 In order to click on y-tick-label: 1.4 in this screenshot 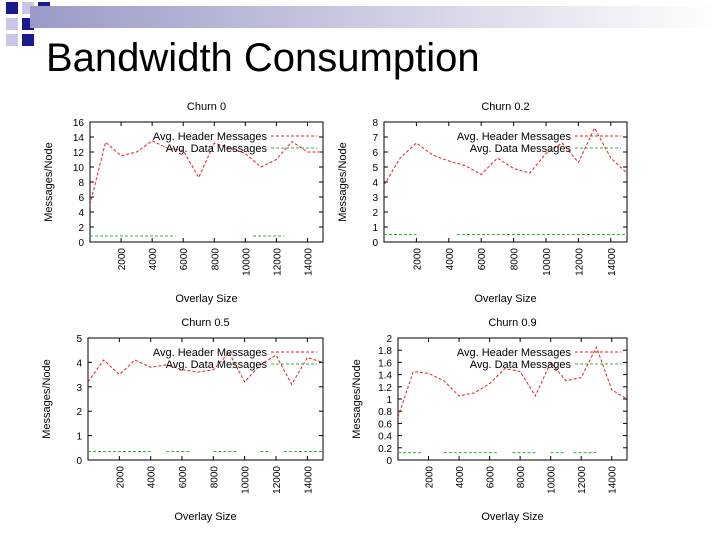, I will do `click(385, 376)`.